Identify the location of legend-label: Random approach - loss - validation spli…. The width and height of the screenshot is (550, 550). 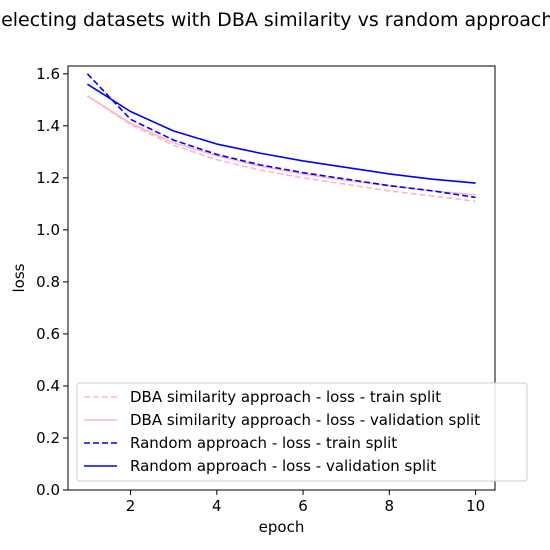
(283, 466).